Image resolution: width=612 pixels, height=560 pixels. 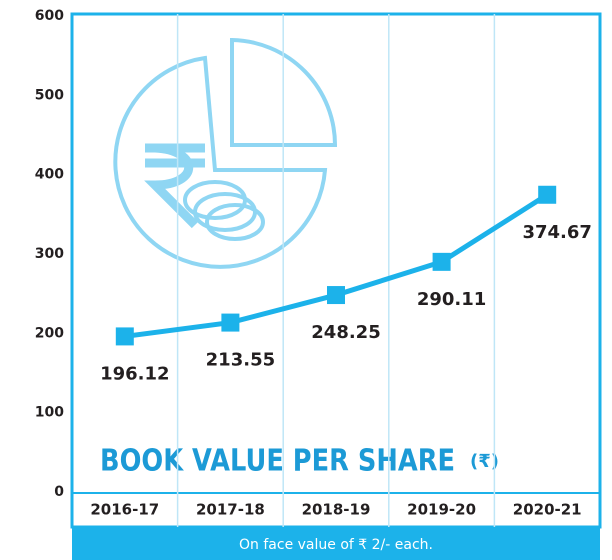 I want to click on chart-title: BOOK VALUE PER SHARE, so click(x=277, y=461).